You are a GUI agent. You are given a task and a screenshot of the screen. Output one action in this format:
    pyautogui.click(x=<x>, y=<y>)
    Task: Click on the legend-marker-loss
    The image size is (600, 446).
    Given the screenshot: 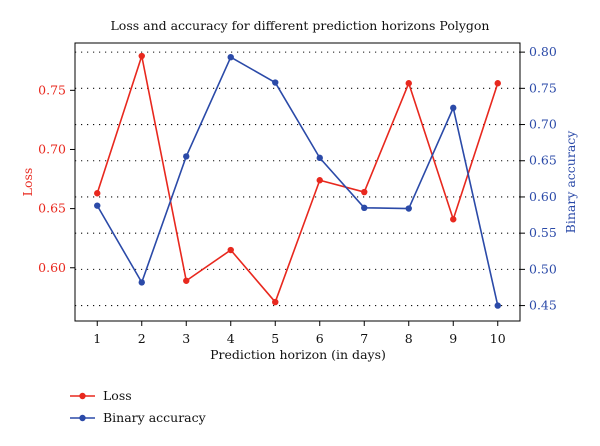 What is the action you would take?
    pyautogui.click(x=82, y=396)
    